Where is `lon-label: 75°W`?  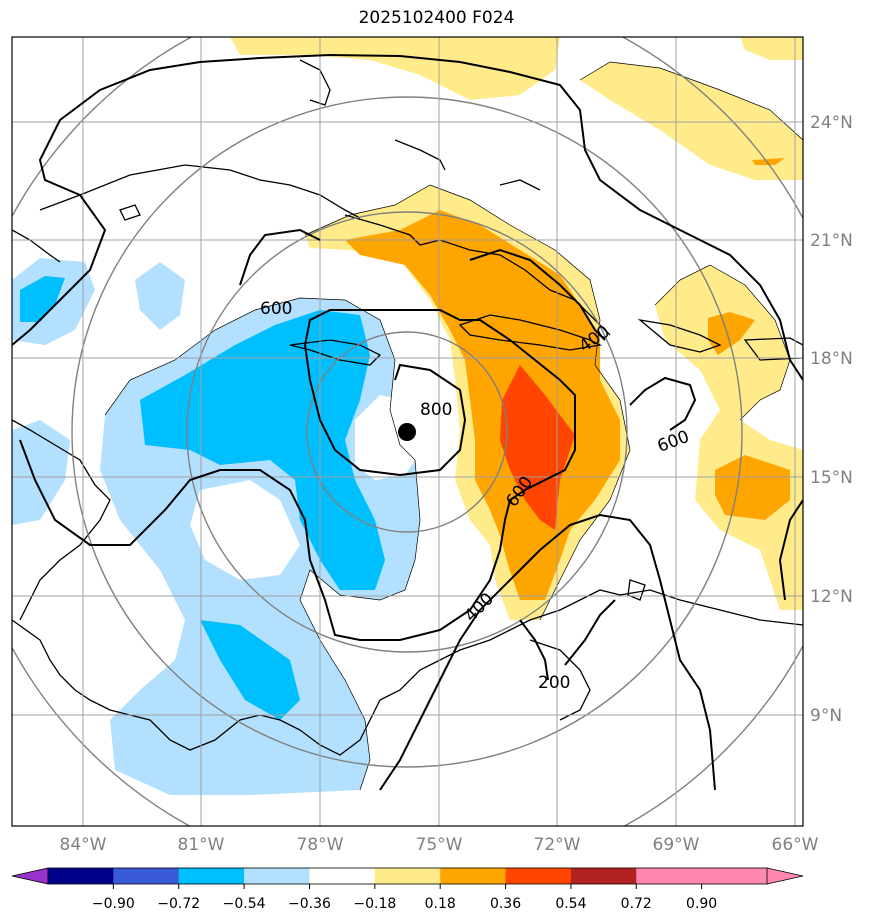 lon-label: 75°W is located at coordinates (439, 845).